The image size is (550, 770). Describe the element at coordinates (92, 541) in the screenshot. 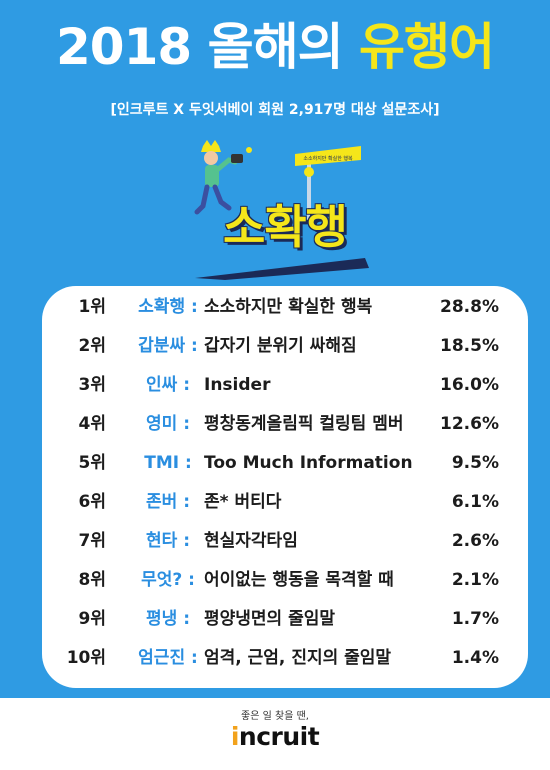

I see `rank-number: 7위` at that location.